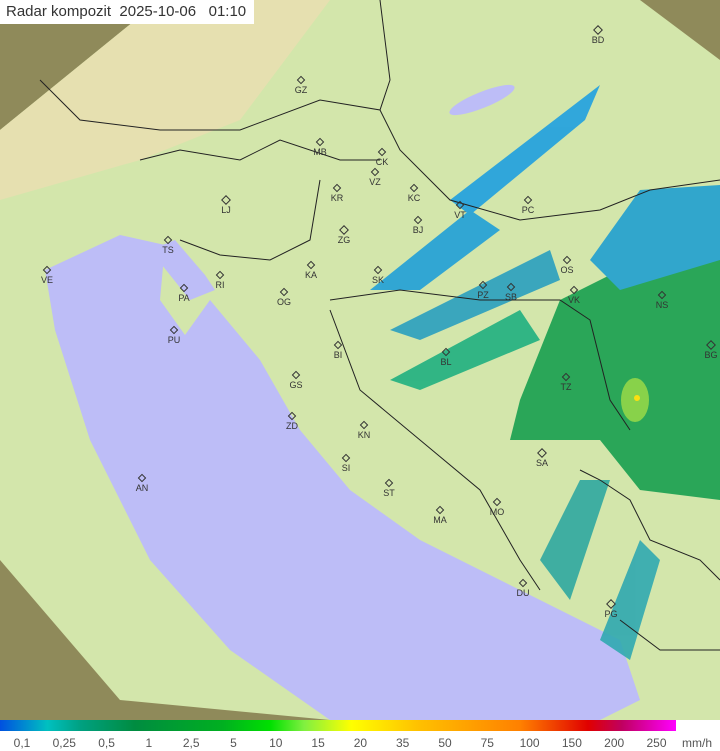 This screenshot has width=720, height=751. I want to click on city-label: PC, so click(528, 210).